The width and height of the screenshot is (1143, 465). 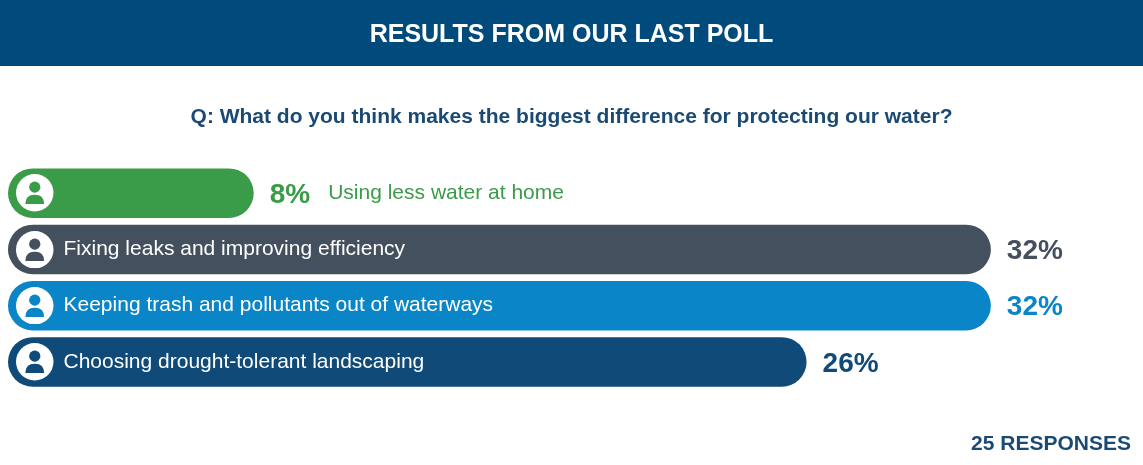 I want to click on data-label: 26%, so click(x=850, y=362).